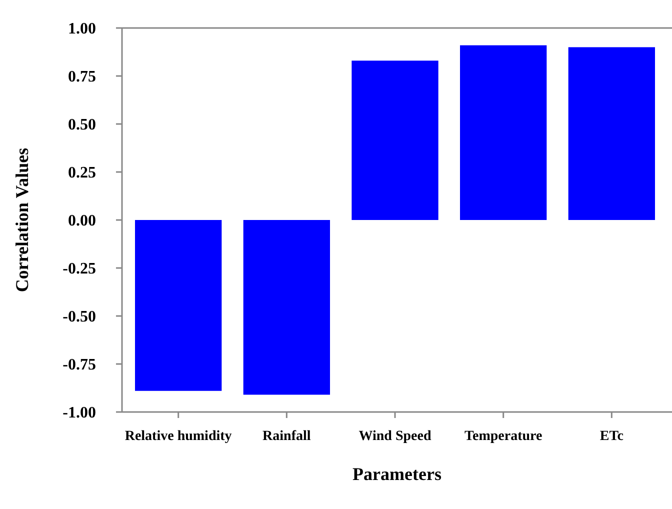 This screenshot has width=672, height=509. What do you see at coordinates (79, 413) in the screenshot?
I see `y-tick-label: -1.00` at bounding box center [79, 413].